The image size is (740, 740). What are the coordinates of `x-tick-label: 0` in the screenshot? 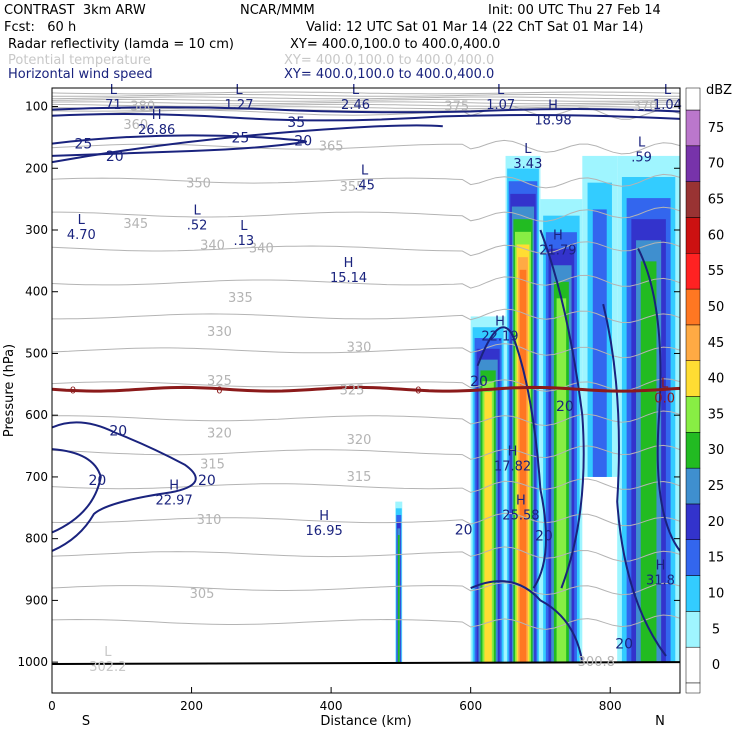 It's located at (52, 706).